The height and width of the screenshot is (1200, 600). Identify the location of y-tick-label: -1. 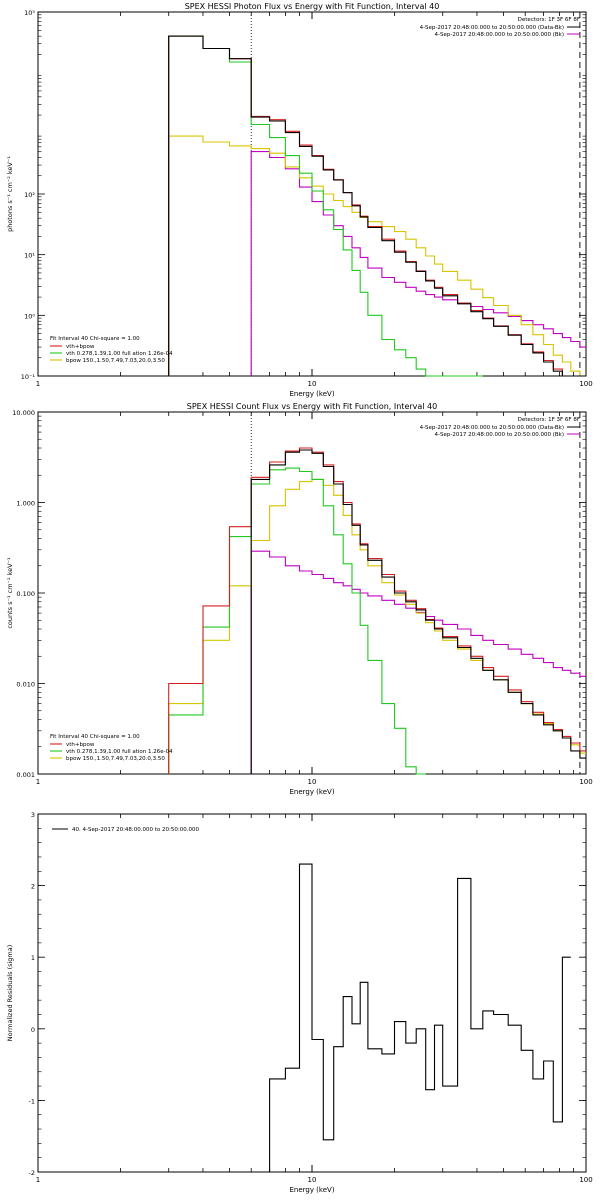
(32, 1101).